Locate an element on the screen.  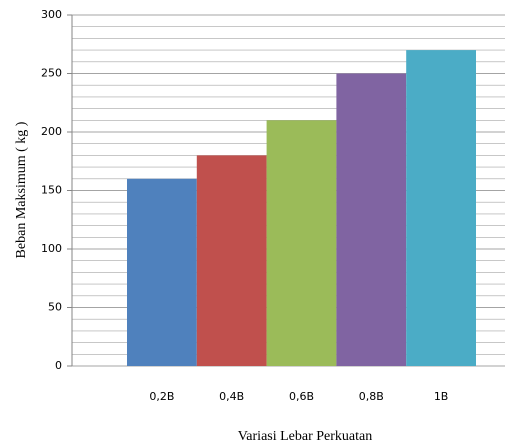
x-tick-label: 0,8B is located at coordinates (371, 396).